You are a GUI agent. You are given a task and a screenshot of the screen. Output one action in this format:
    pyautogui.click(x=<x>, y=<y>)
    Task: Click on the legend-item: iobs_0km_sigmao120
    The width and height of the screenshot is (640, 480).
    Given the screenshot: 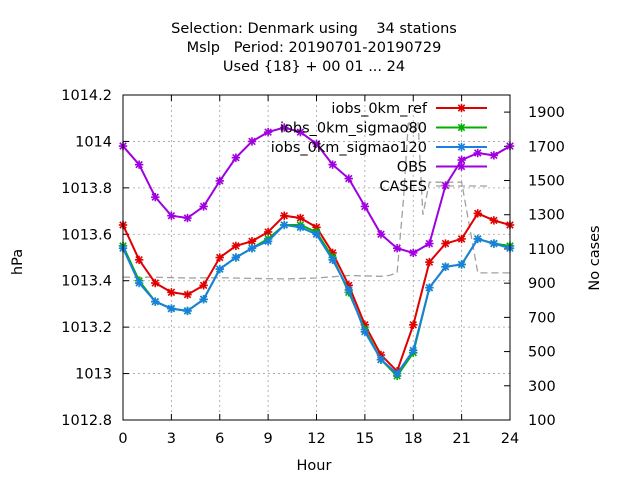 What is the action you would take?
    pyautogui.click(x=379, y=148)
    